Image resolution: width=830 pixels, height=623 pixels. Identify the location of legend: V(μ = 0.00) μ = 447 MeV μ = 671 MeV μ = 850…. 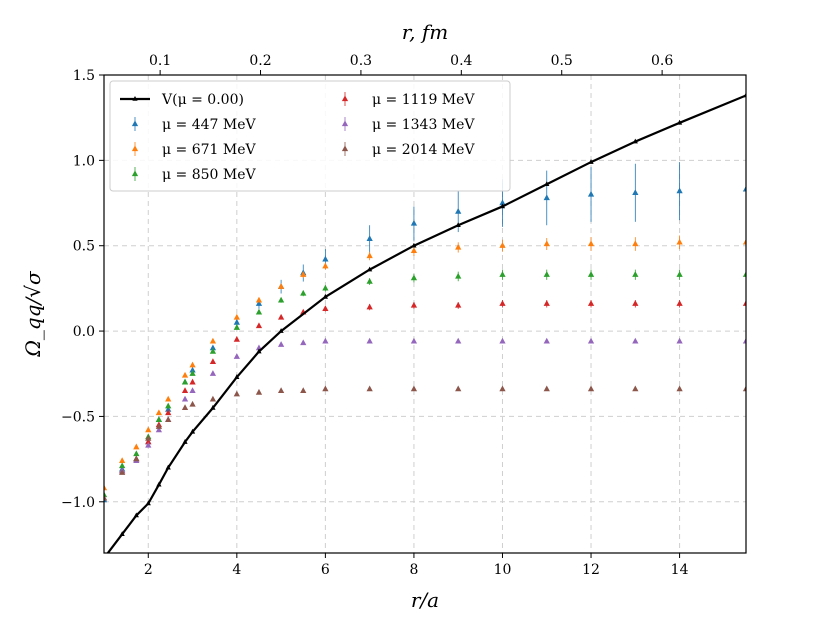
(310, 136).